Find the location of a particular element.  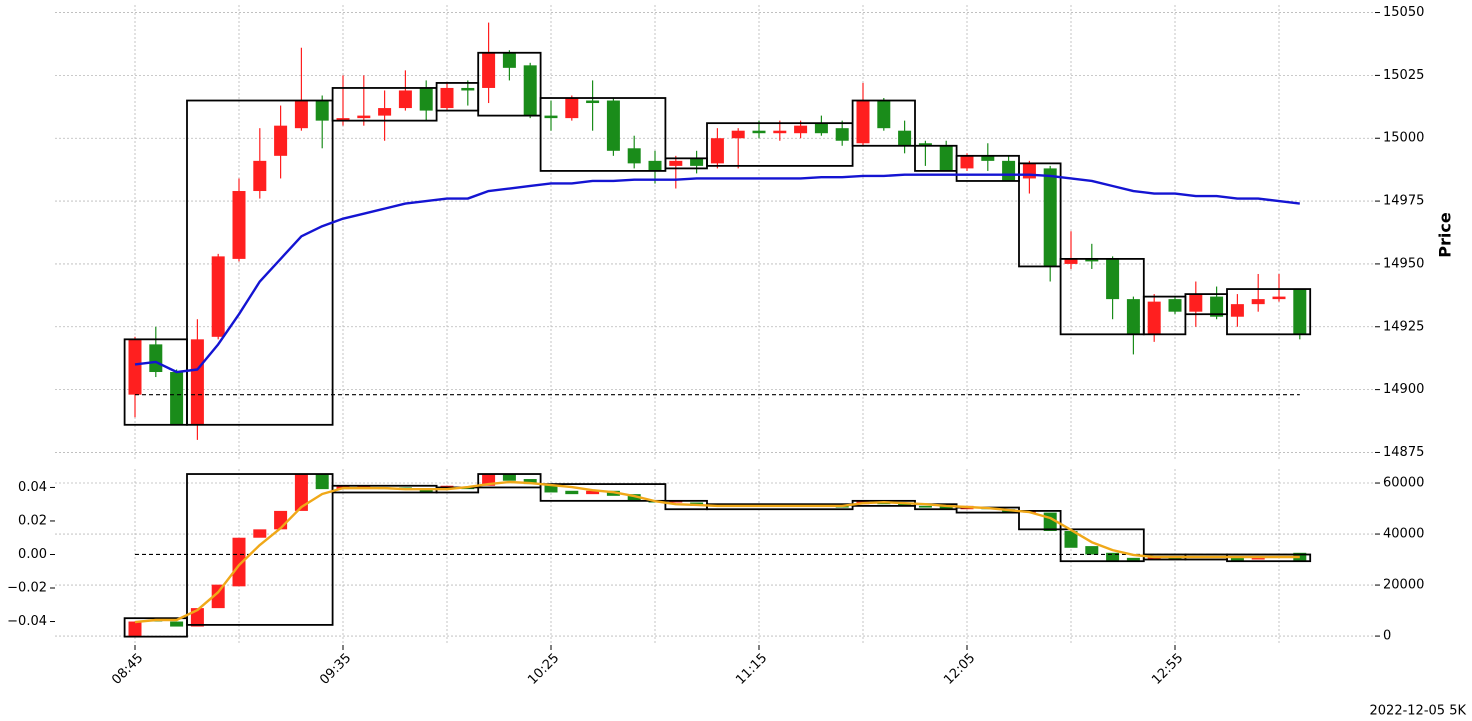

y-tick-label: 15025 is located at coordinates (1403, 75).